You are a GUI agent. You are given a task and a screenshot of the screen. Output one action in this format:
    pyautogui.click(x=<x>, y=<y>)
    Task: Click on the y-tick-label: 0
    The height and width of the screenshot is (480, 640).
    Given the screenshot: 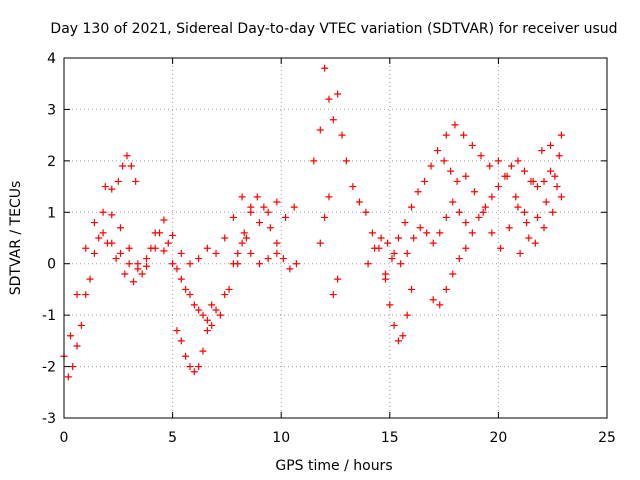 What is the action you would take?
    pyautogui.click(x=51, y=265)
    